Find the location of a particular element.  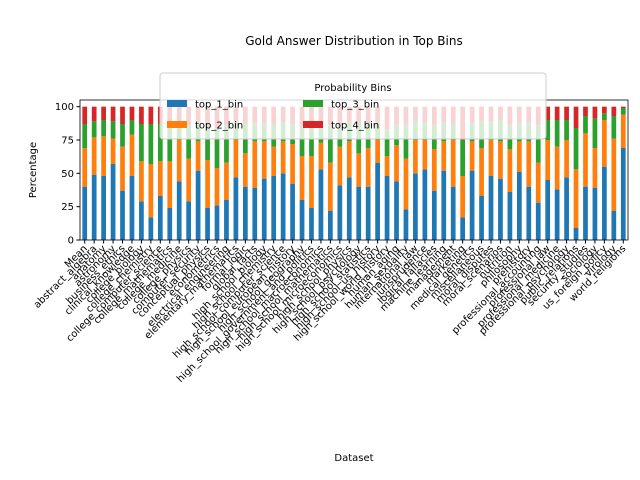

legend-label: top_2_bin is located at coordinates (219, 126).